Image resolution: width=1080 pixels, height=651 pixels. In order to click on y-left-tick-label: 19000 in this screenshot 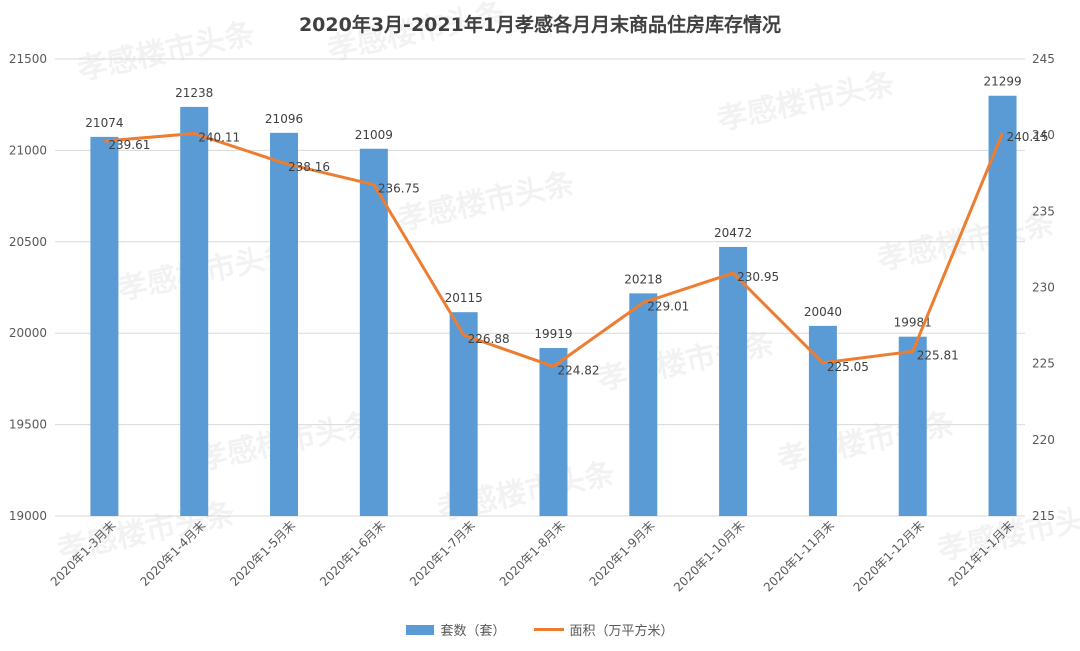, I will do `click(28, 516)`.